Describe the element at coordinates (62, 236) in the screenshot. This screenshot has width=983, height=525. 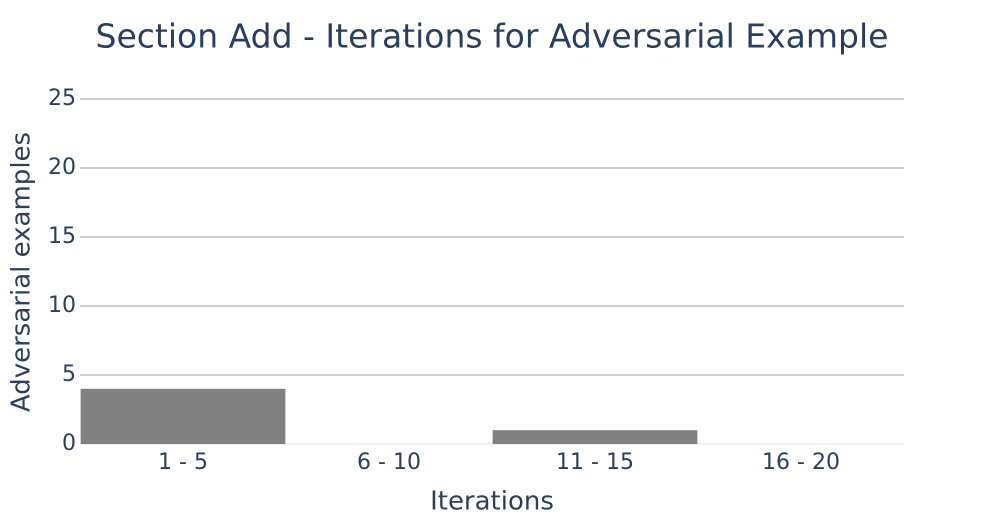
I see `y-tick-label: 15` at that location.